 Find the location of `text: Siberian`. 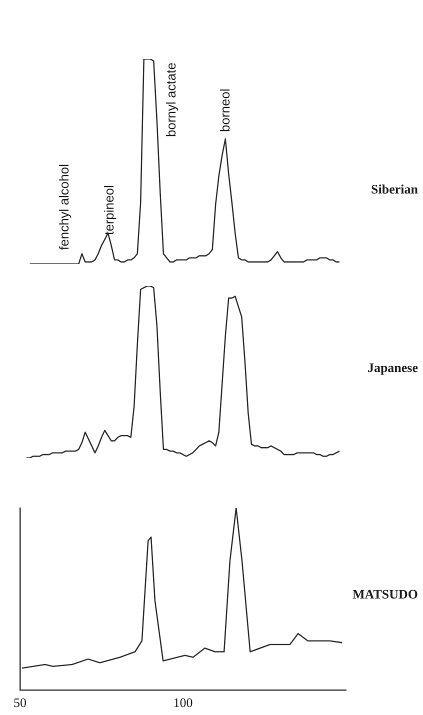

text: Siberian is located at coordinates (395, 189).